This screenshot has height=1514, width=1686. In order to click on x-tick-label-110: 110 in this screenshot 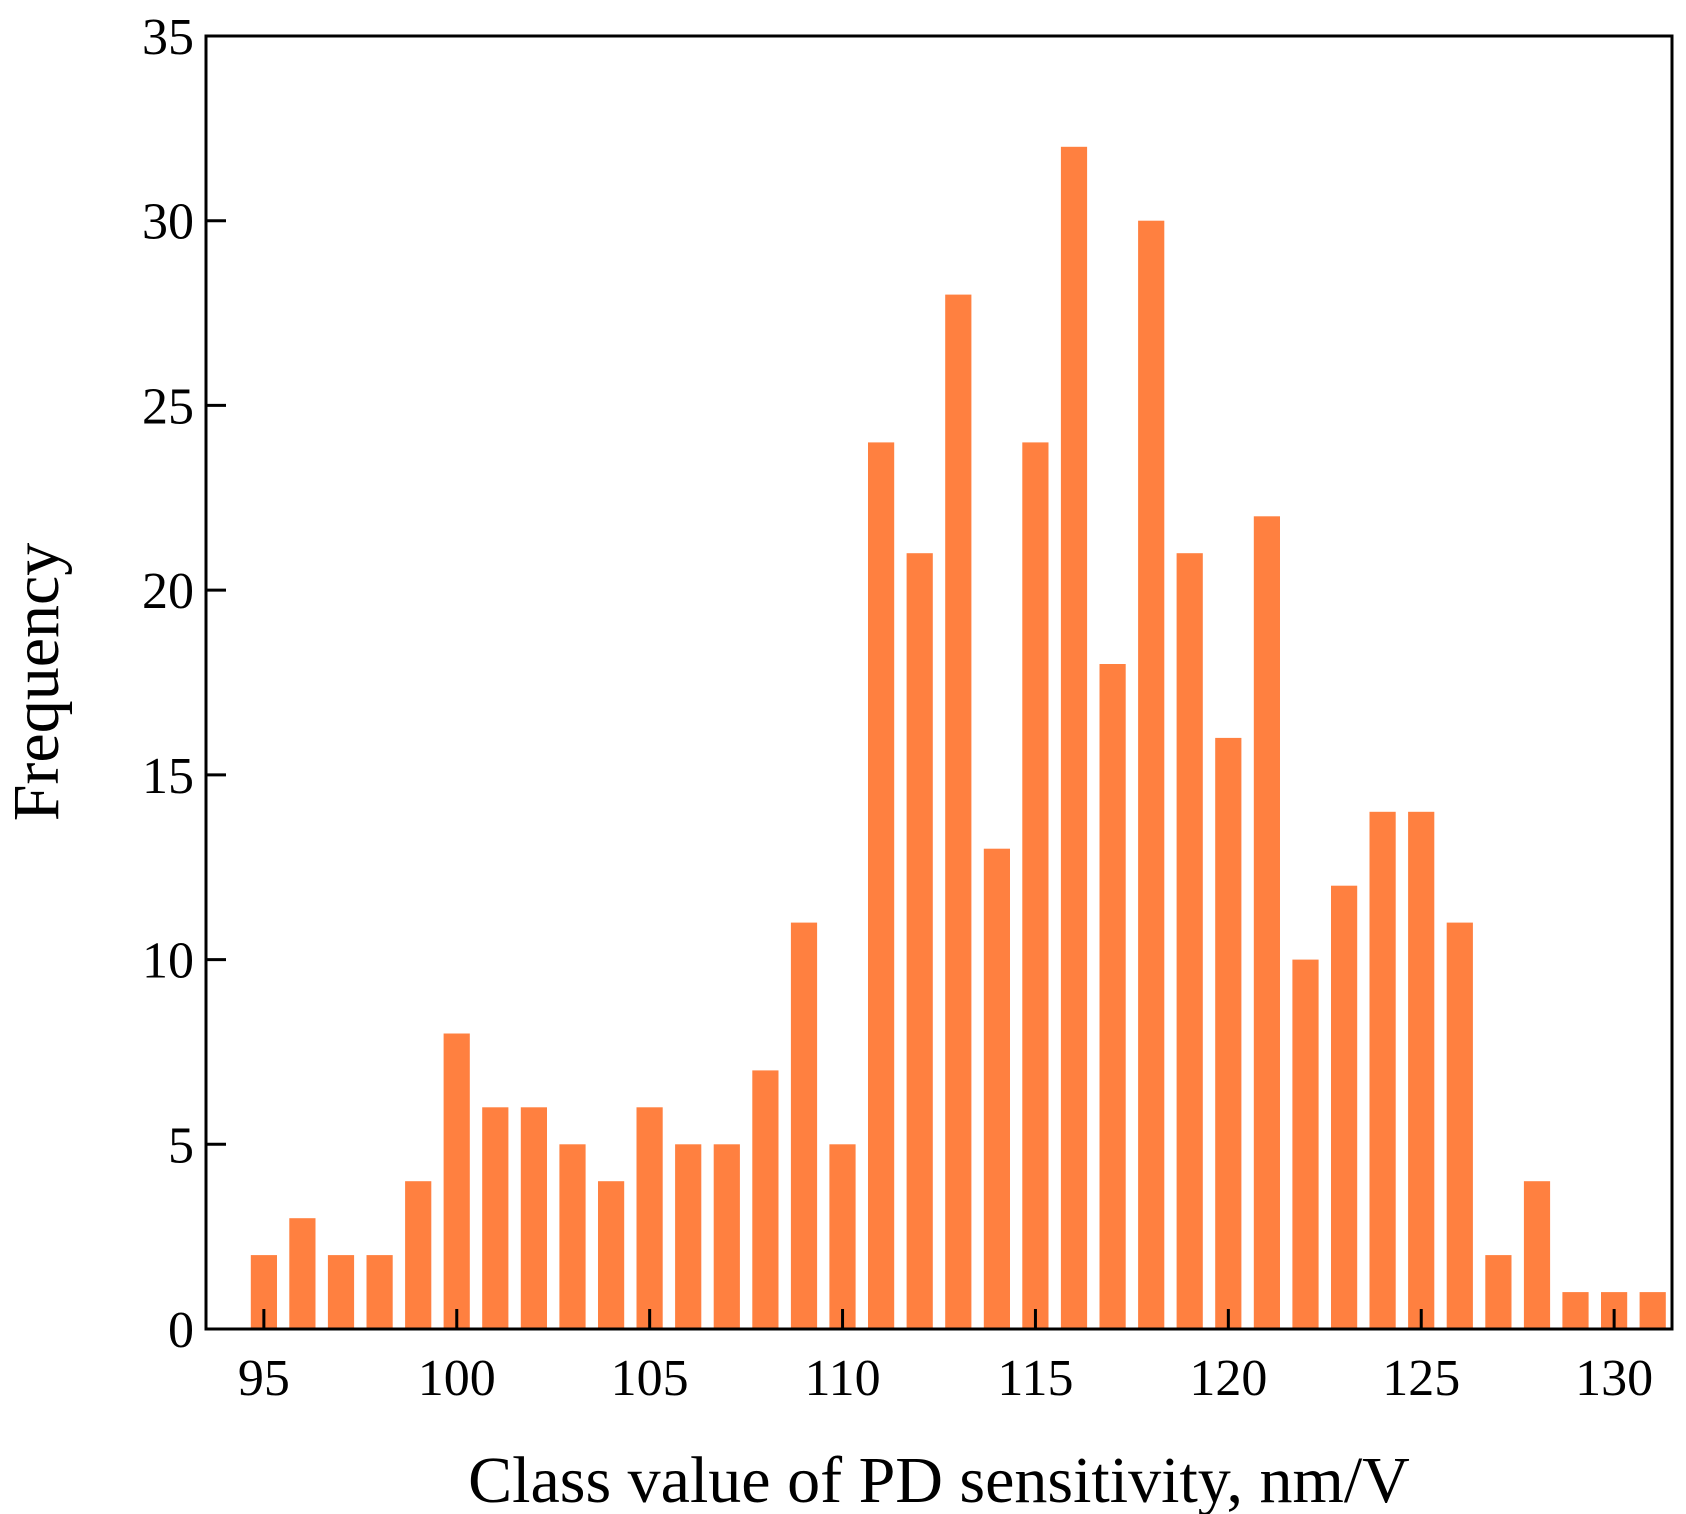, I will do `click(843, 1378)`.